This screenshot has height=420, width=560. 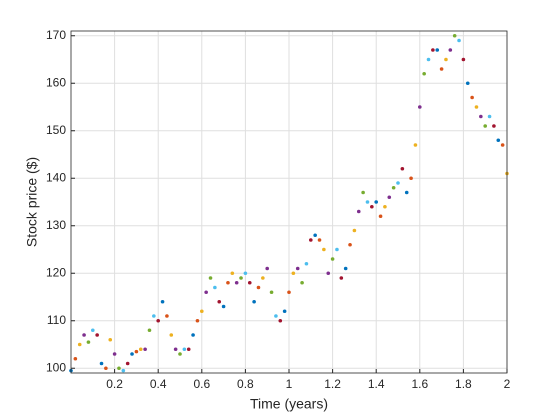 What do you see at coordinates (245, 384) in the screenshot?
I see `x-tick-label: 0.8` at bounding box center [245, 384].